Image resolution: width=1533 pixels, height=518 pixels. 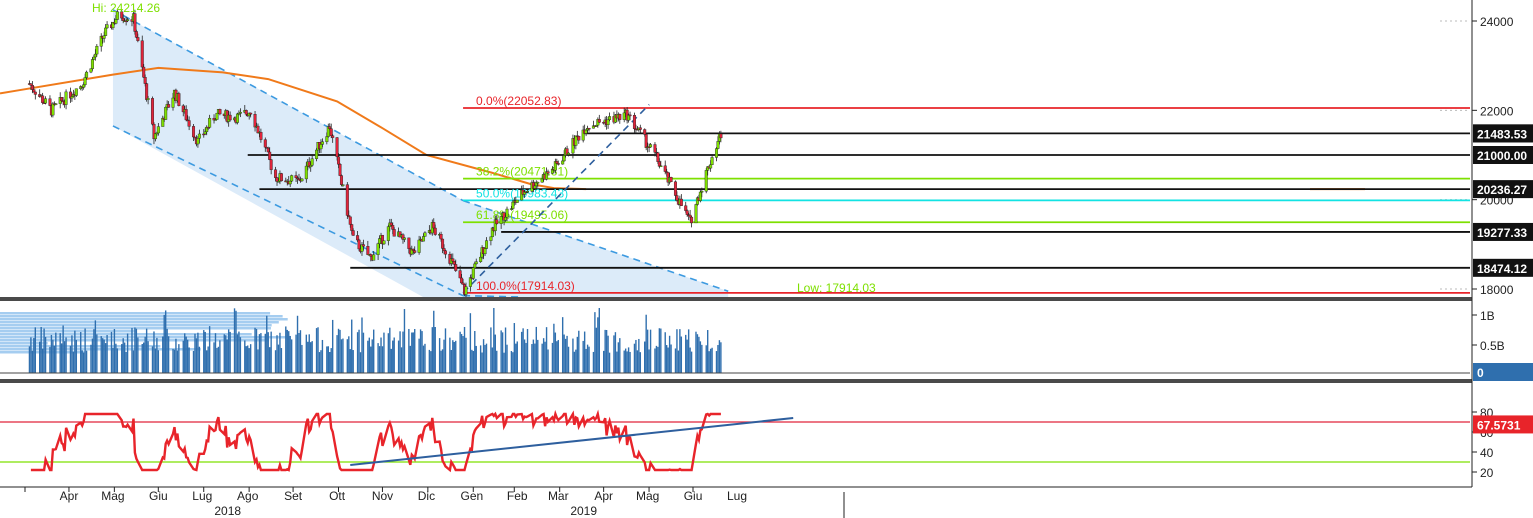 What do you see at coordinates (288, 105) in the screenshot?
I see `channel-upper-line` at bounding box center [288, 105].